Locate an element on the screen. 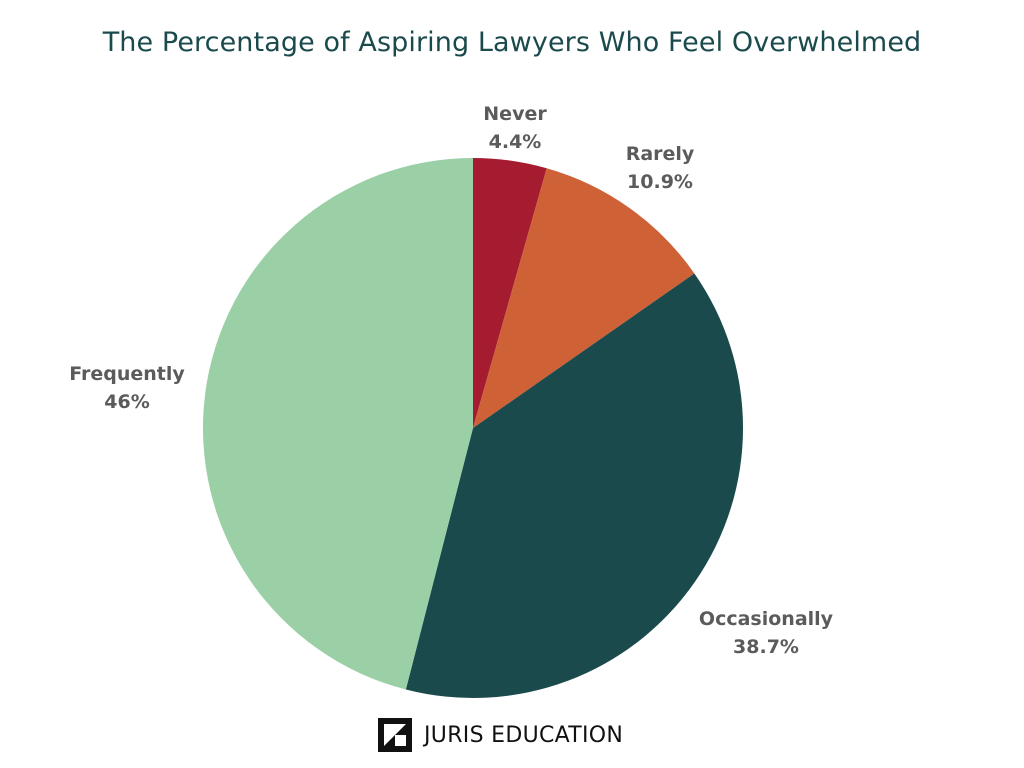 The image size is (1024, 768). slice-value-rarely: 10.9% is located at coordinates (660, 182).